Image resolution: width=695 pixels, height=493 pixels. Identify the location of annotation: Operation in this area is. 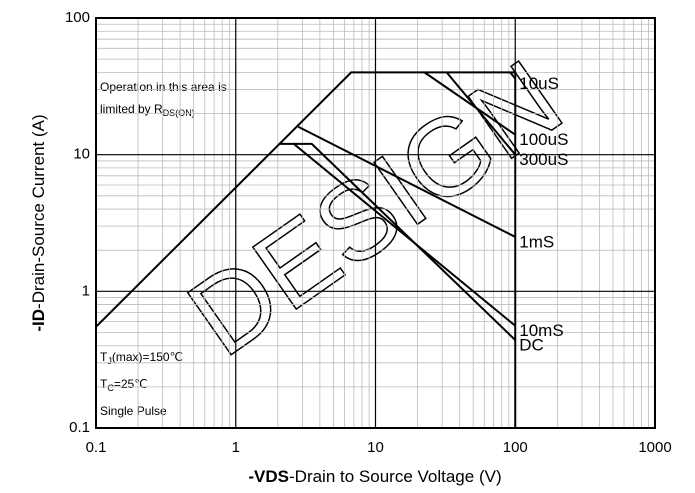
(163, 87).